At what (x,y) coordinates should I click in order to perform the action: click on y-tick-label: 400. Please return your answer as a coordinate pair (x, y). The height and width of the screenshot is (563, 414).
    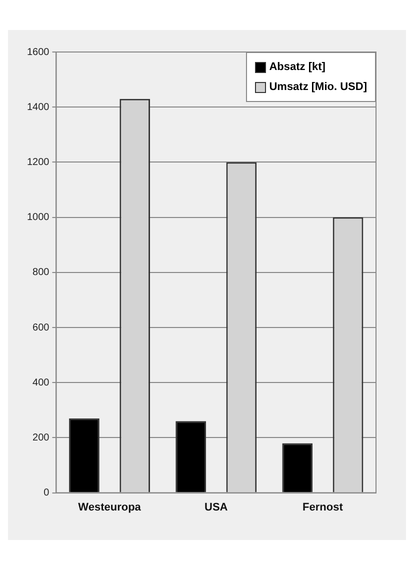
    Looking at the image, I should click on (41, 382).